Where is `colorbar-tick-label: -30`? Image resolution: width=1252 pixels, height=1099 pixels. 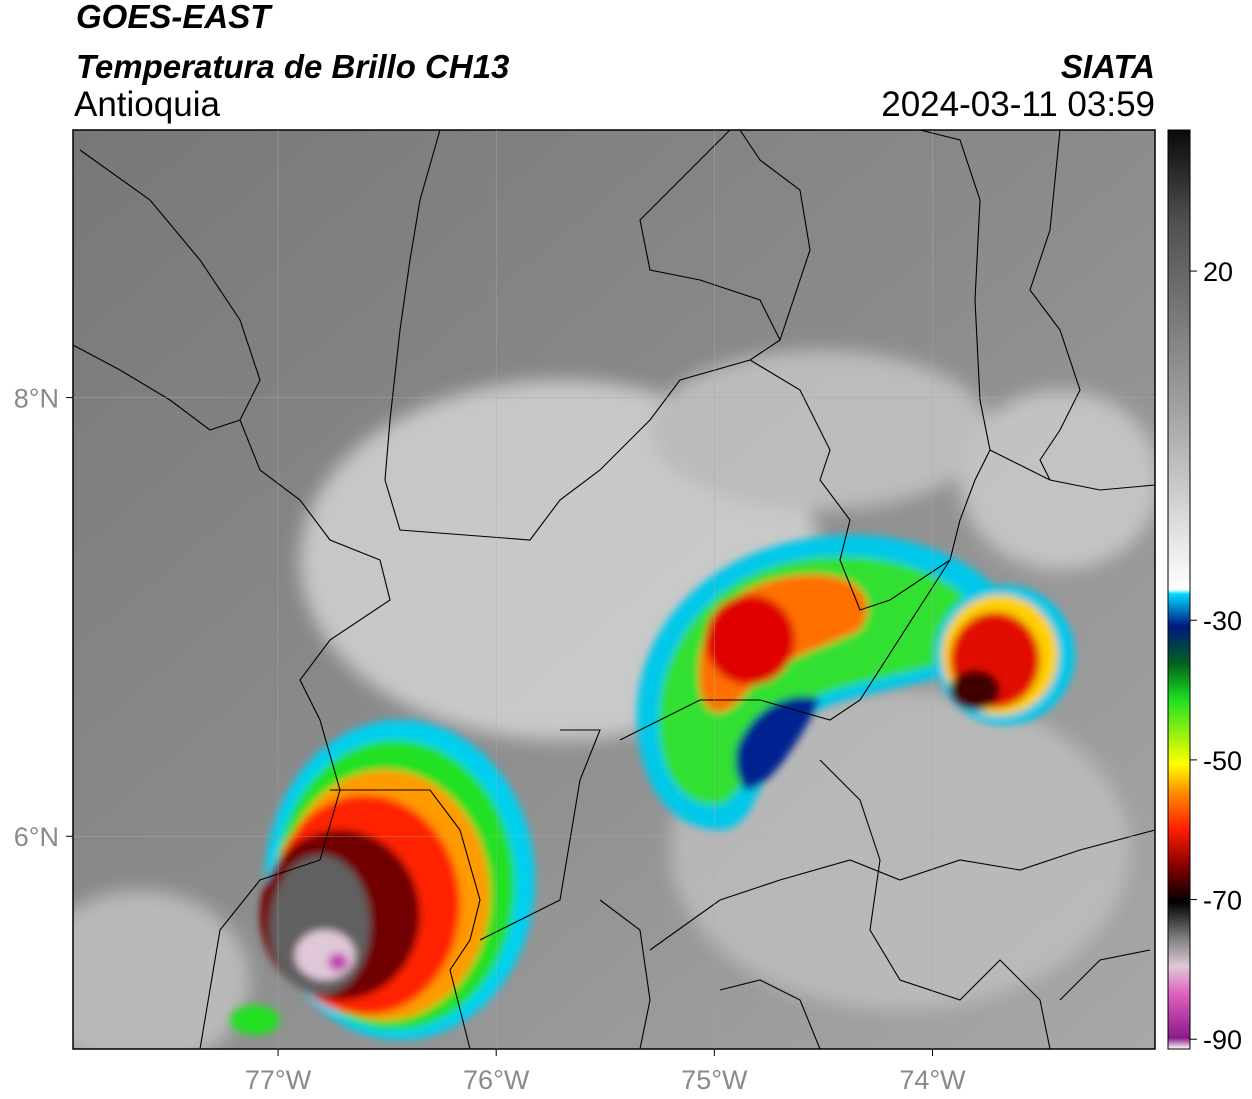 colorbar-tick-label: -30 is located at coordinates (1222, 621).